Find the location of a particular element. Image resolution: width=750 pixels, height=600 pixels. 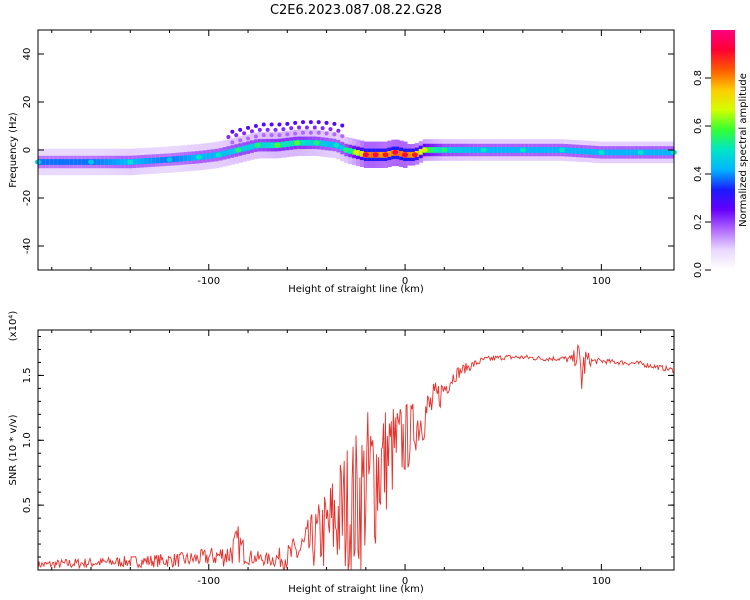

y-tick-label: -20 is located at coordinates (27, 198).